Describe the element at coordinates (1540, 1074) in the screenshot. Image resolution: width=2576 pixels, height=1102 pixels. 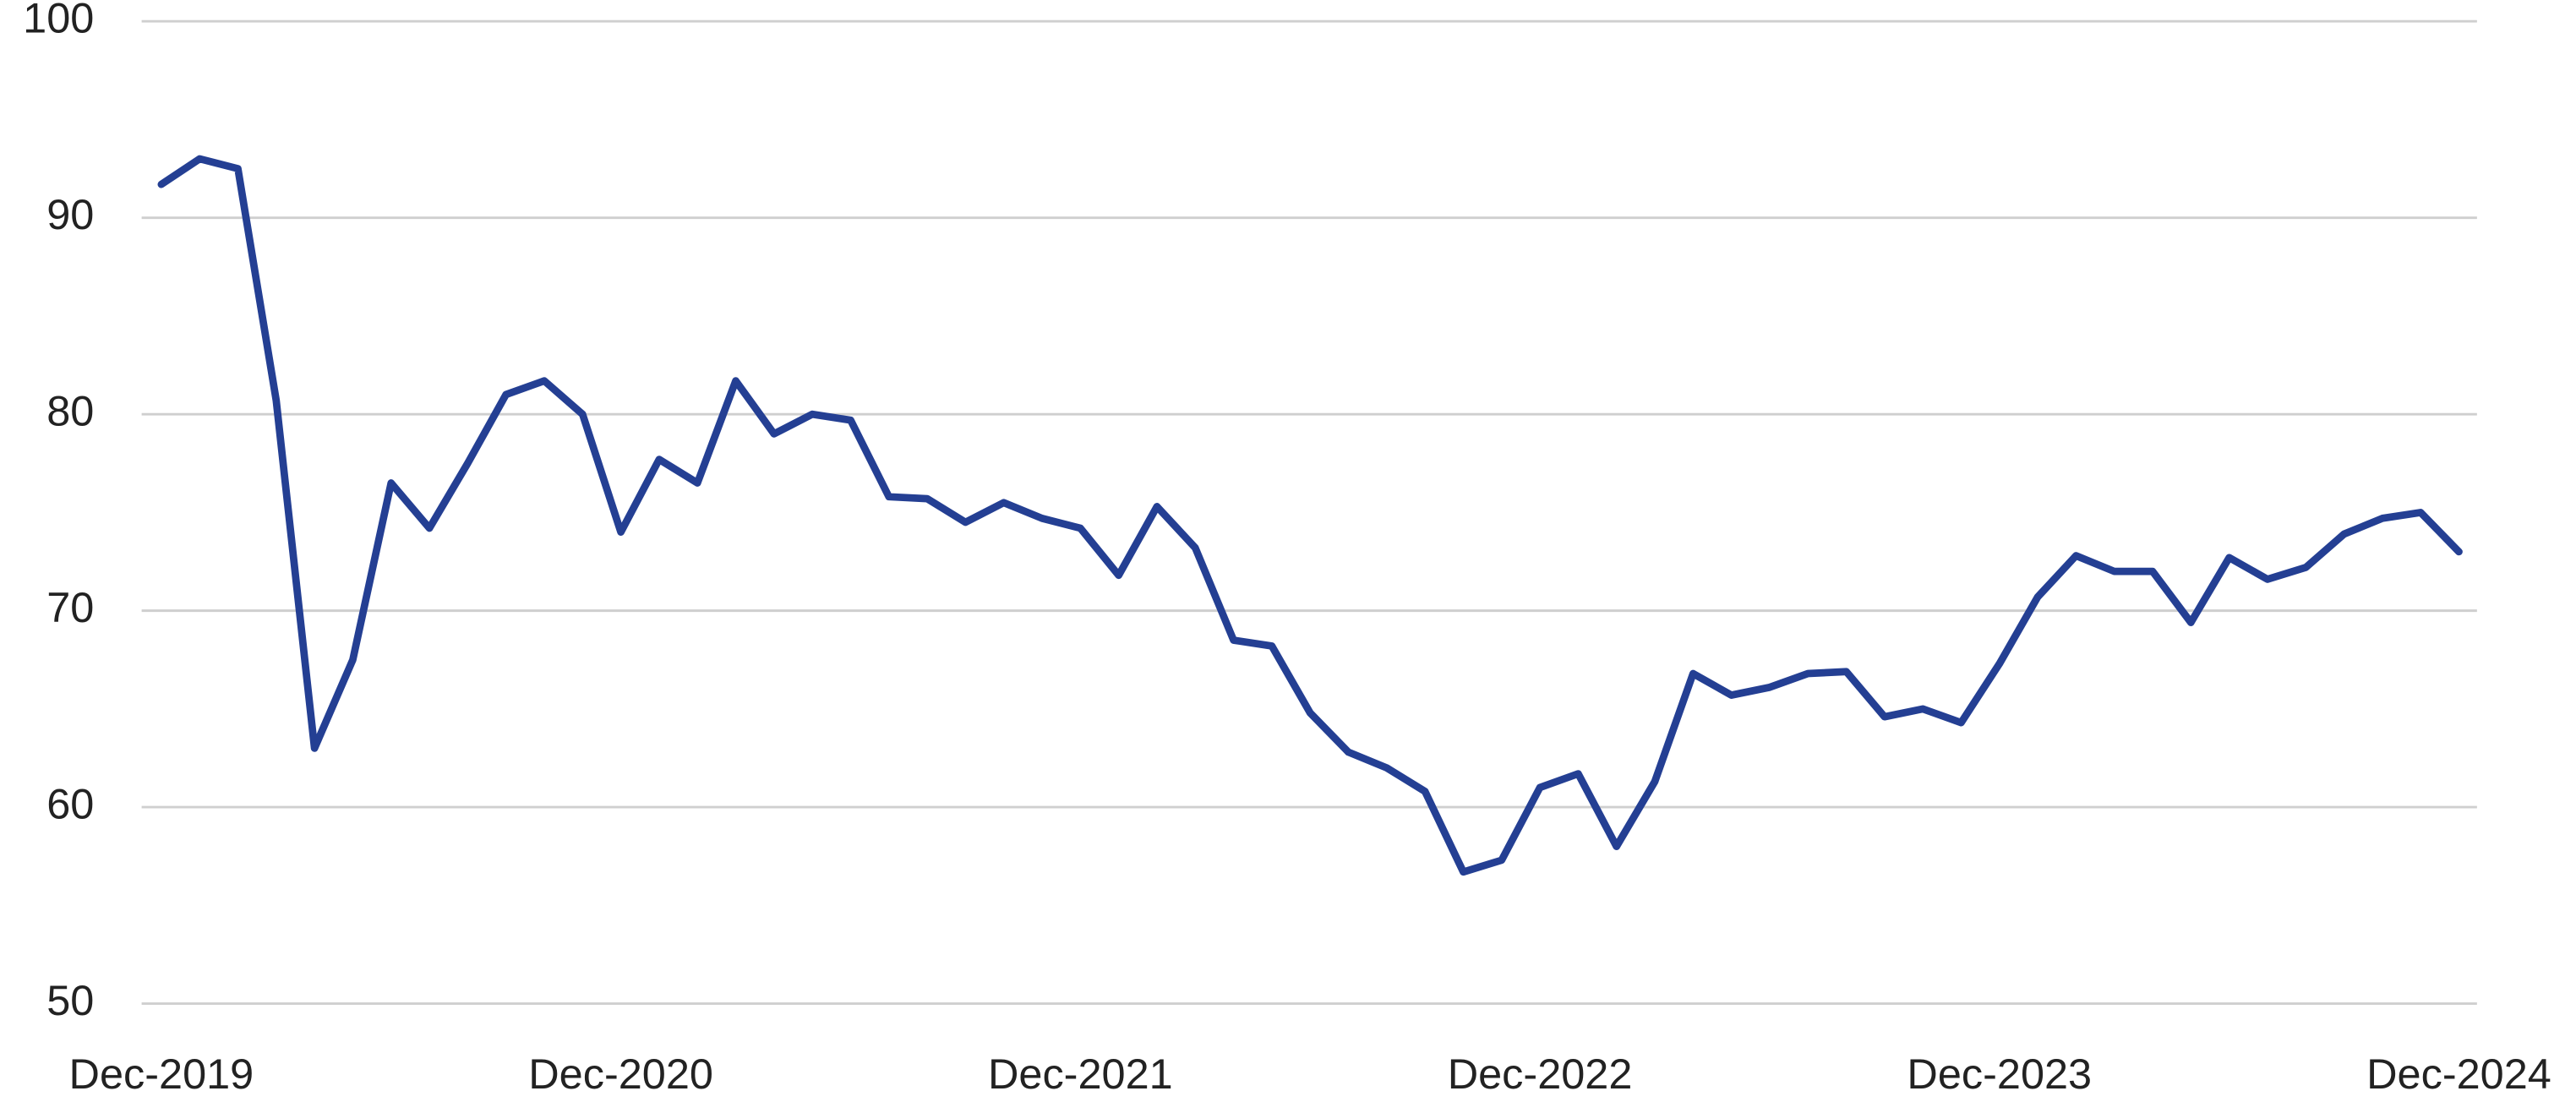
I see `x-tick-label: Dec-2022` at that location.